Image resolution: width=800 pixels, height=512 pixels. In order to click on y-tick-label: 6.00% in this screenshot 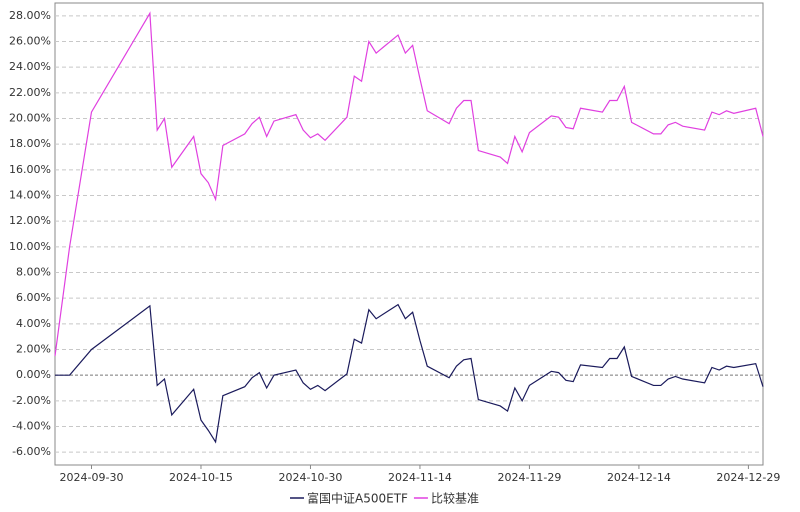, I will do `click(33, 297)`.